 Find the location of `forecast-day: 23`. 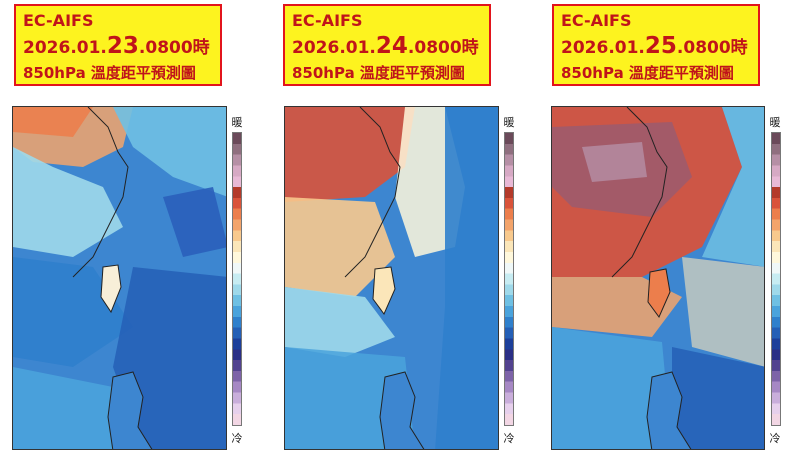

forecast-day: 23 is located at coordinates (122, 46).